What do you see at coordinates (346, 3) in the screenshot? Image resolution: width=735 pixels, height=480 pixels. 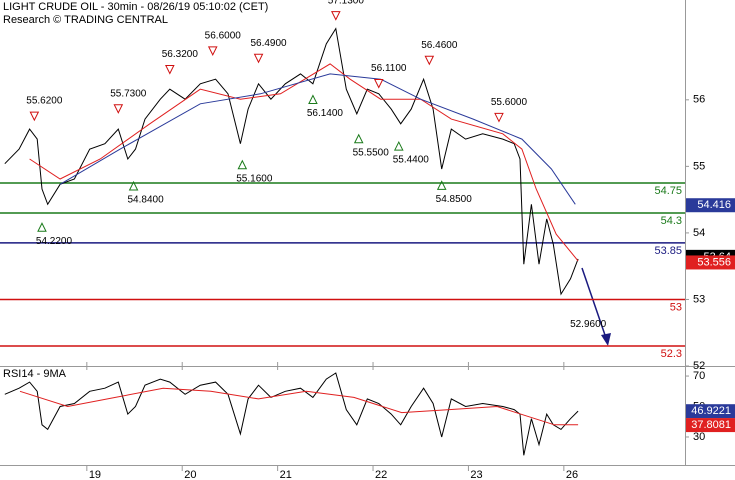 I see `high-label: 57.1300` at bounding box center [346, 3].